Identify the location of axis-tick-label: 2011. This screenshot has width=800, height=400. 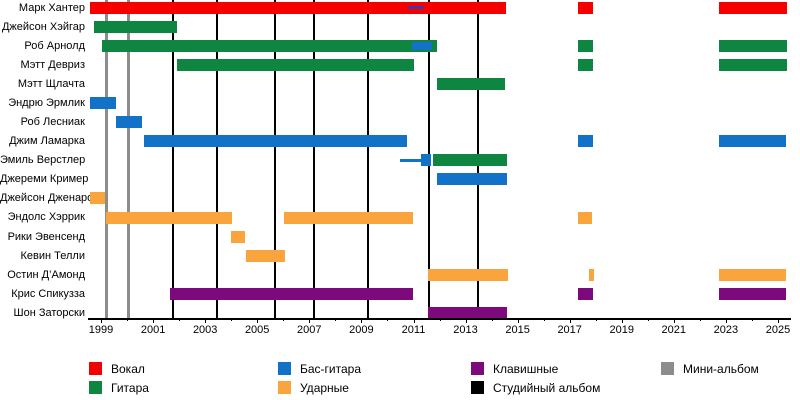
(413, 330).